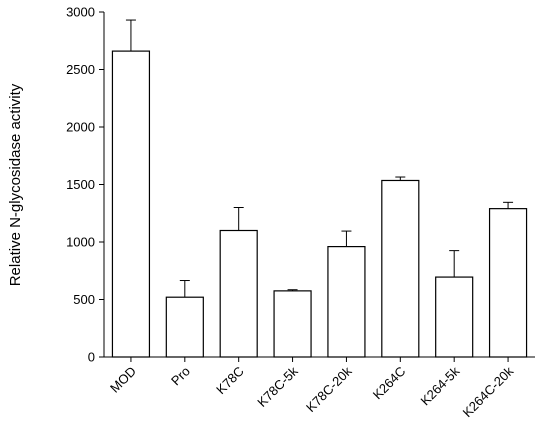 This screenshot has height=438, width=550. What do you see at coordinates (184, 327) in the screenshot?
I see `bar-pro` at bounding box center [184, 327].